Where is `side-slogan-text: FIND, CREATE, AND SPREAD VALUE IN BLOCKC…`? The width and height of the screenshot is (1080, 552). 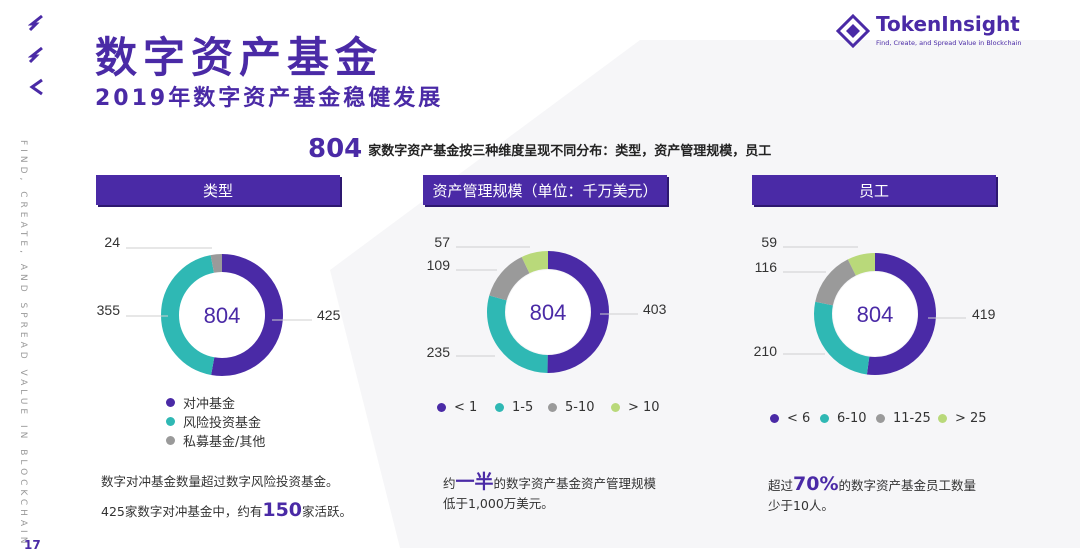 side-slogan-text: FIND, CREATE, AND SPREAD VALUE IN BLOCKC… is located at coordinates (23, 344).